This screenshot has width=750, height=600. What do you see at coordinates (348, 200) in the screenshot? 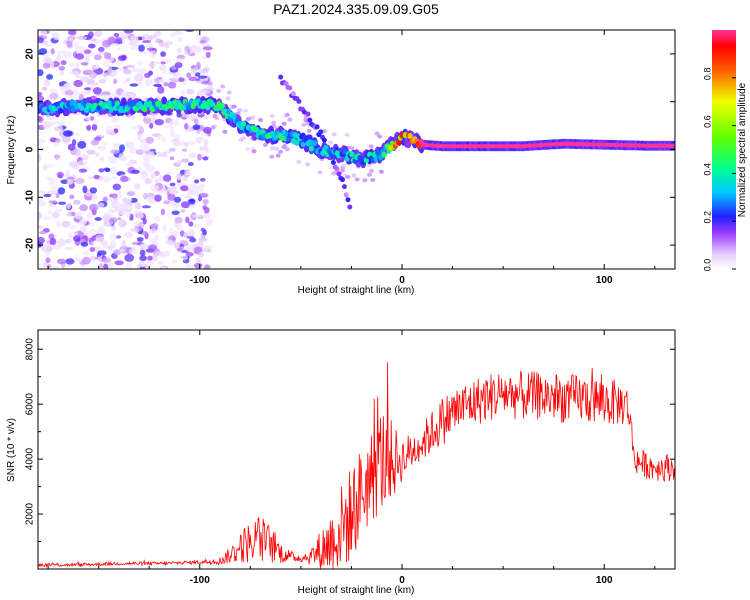
I see `secondary-track-cell` at bounding box center [348, 200].